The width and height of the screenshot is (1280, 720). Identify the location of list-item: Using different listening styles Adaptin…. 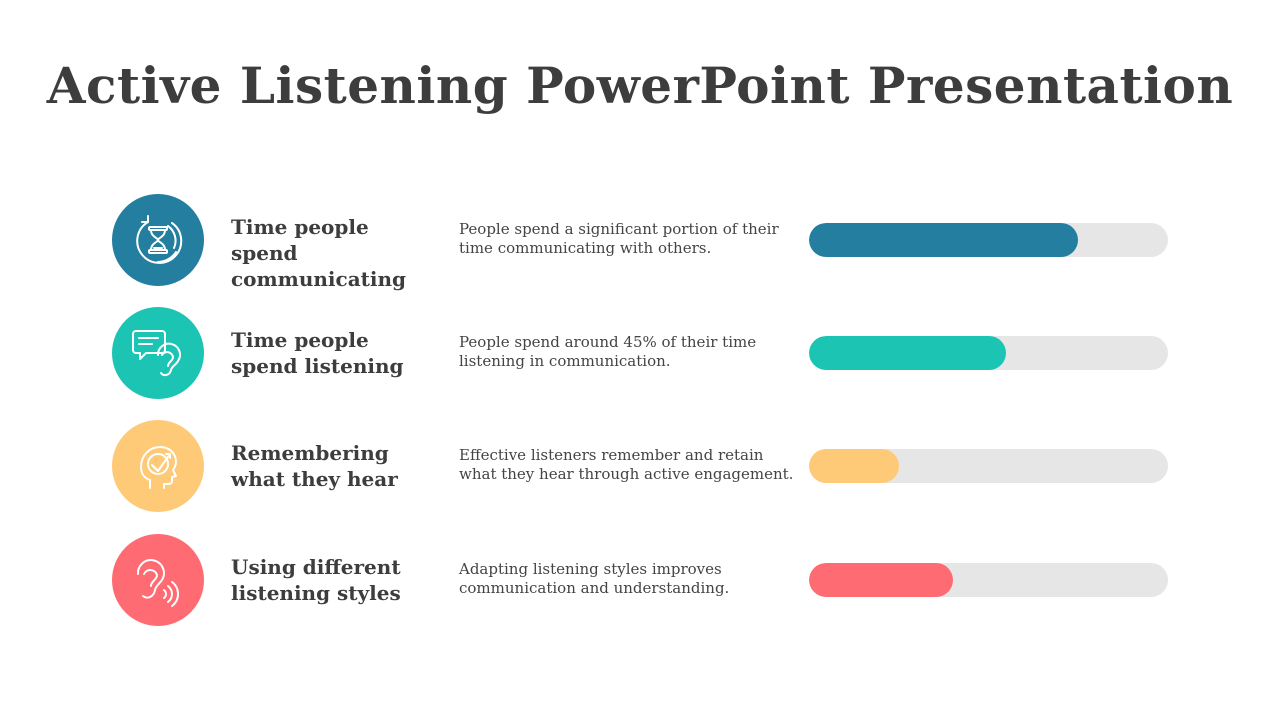
(640, 580).